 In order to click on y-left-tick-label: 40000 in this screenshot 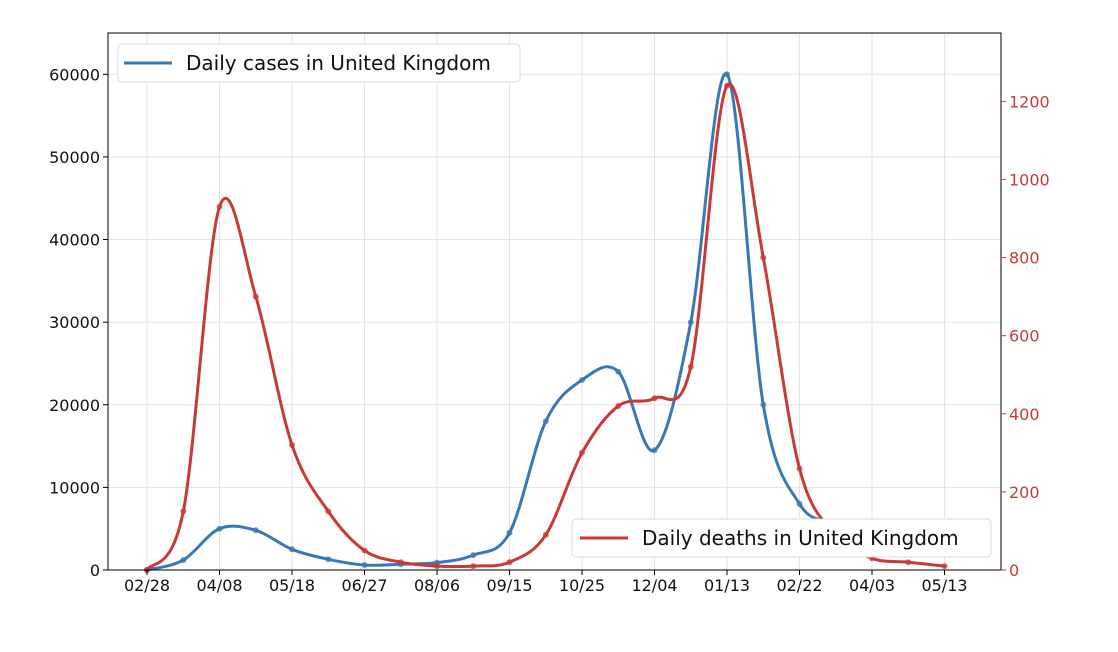, I will do `click(74, 240)`.